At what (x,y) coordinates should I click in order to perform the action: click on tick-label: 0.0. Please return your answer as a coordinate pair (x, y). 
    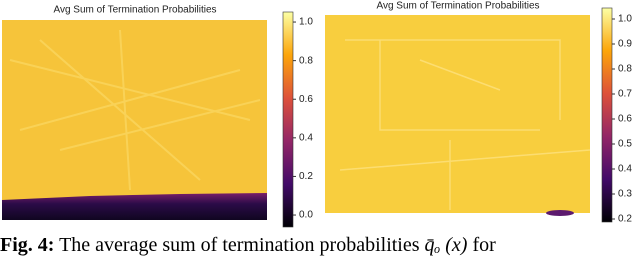
    Looking at the image, I should click on (306, 215).